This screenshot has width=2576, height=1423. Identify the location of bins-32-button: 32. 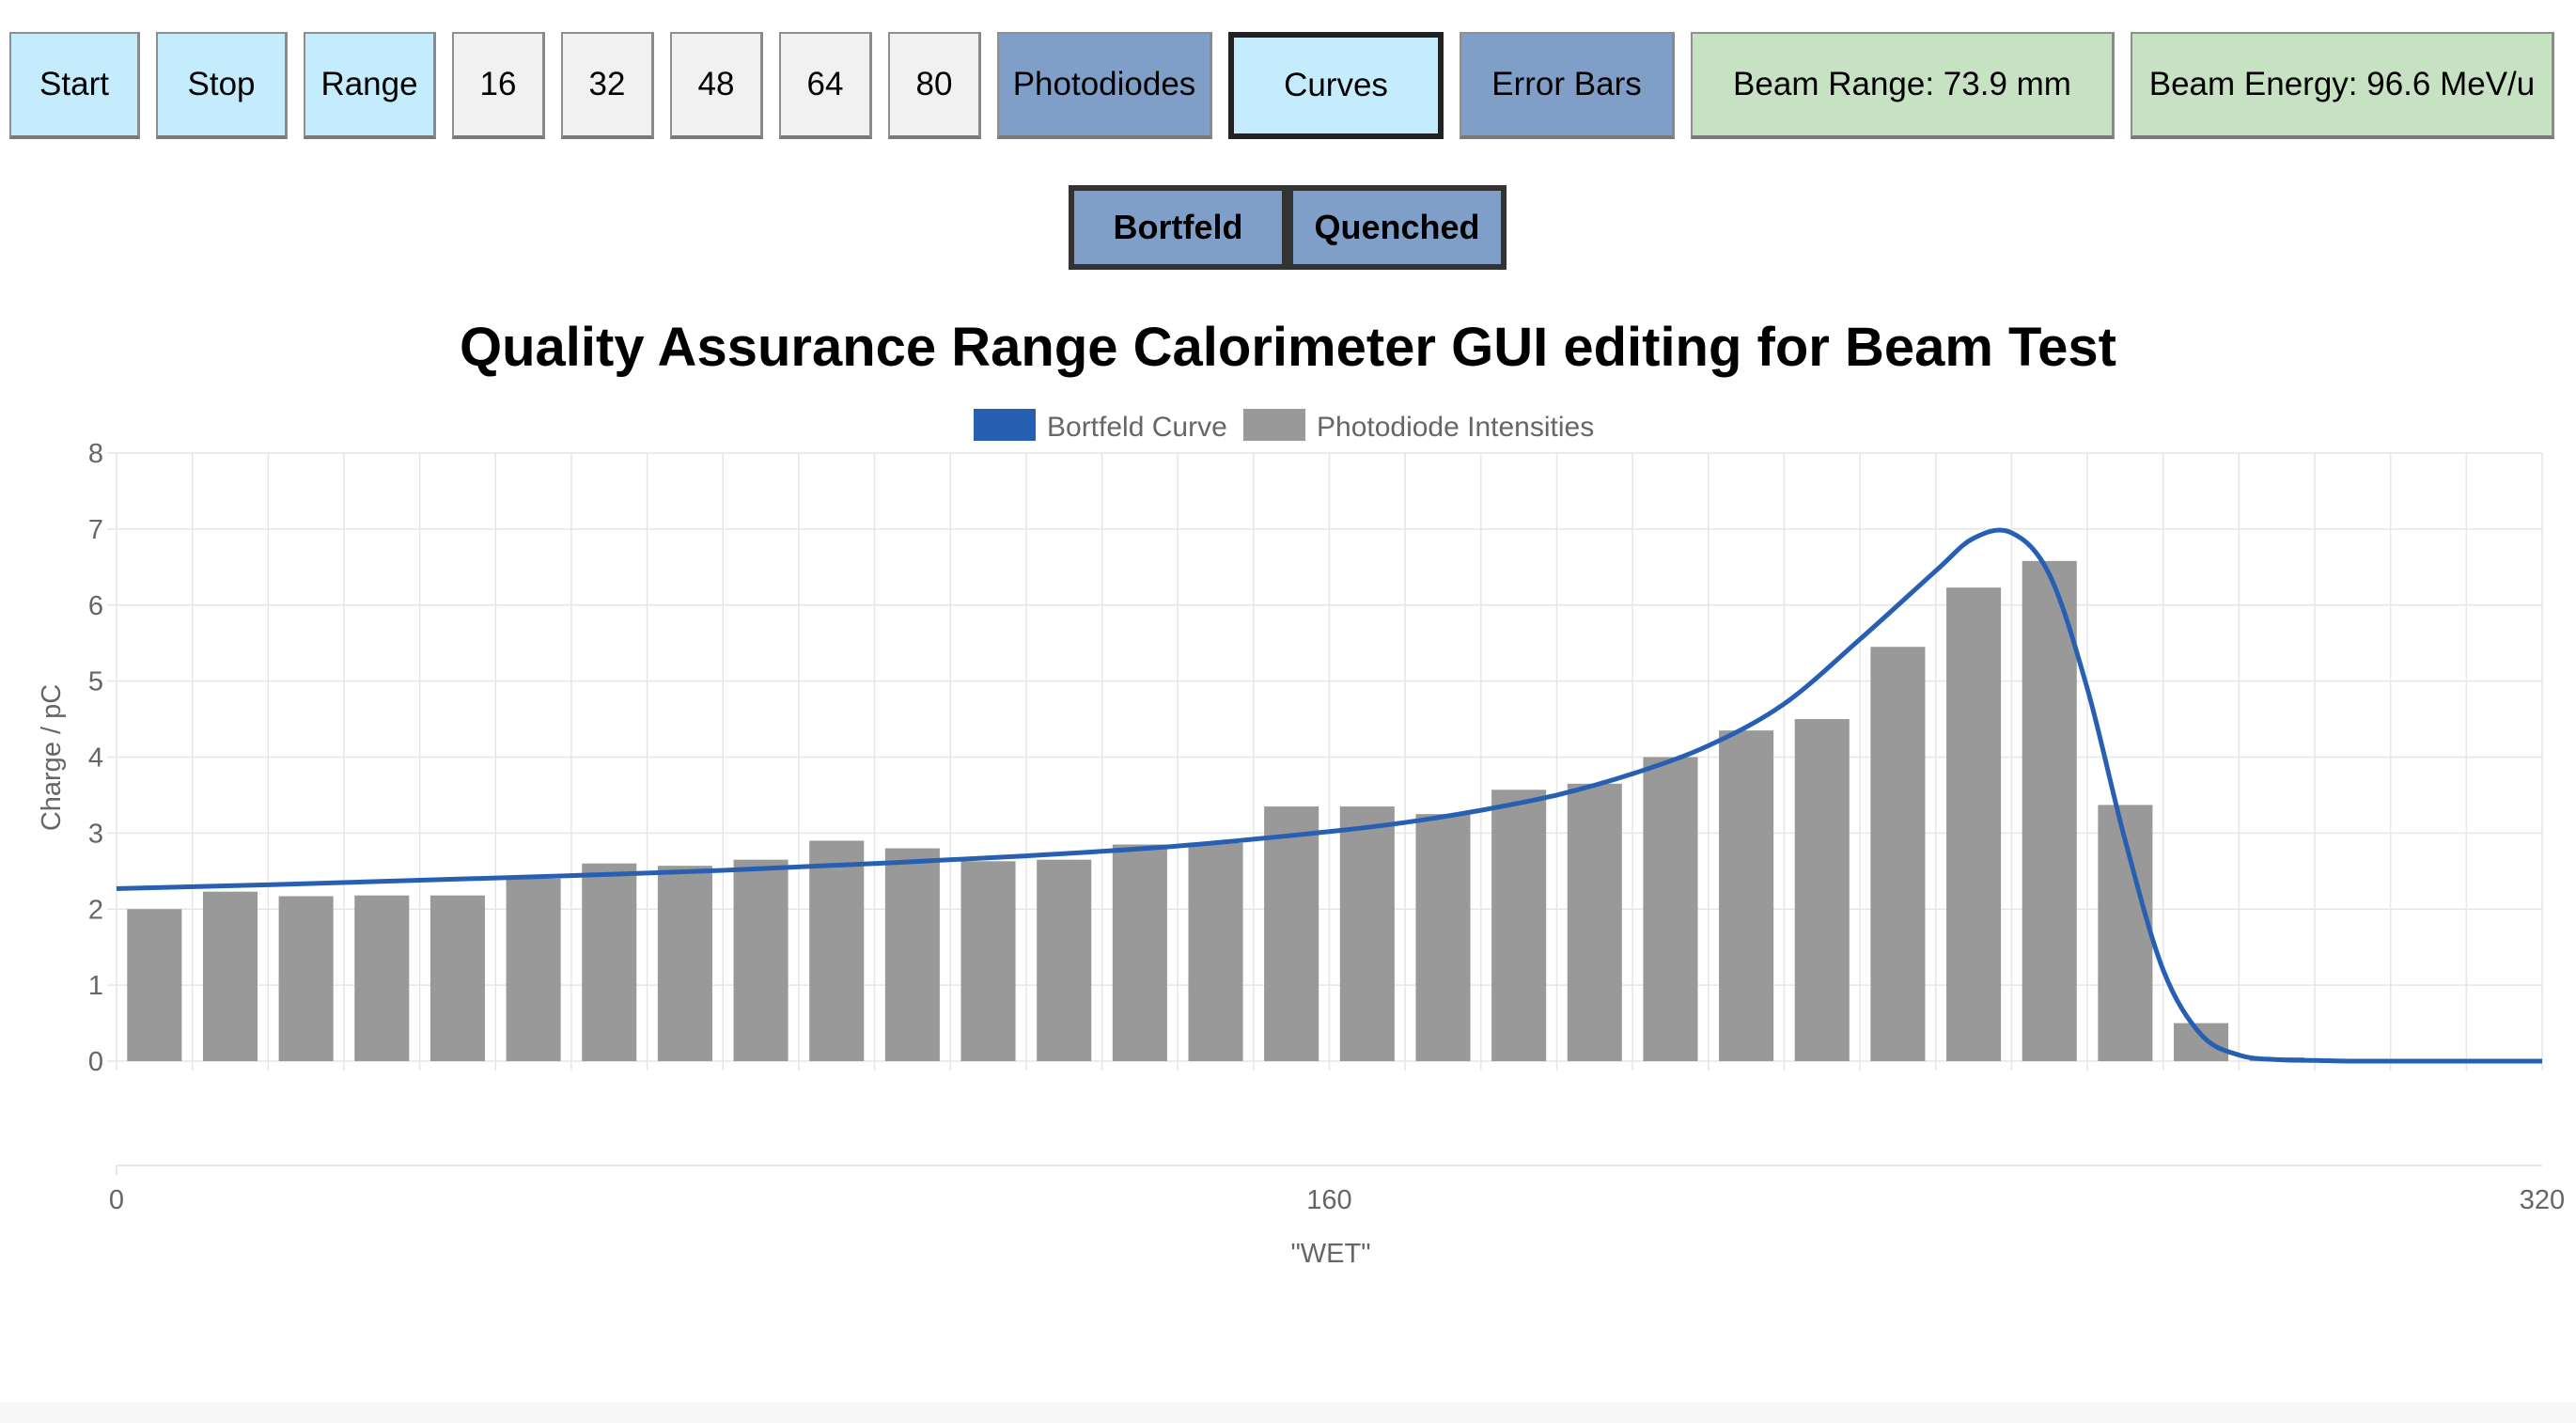
(607, 85).